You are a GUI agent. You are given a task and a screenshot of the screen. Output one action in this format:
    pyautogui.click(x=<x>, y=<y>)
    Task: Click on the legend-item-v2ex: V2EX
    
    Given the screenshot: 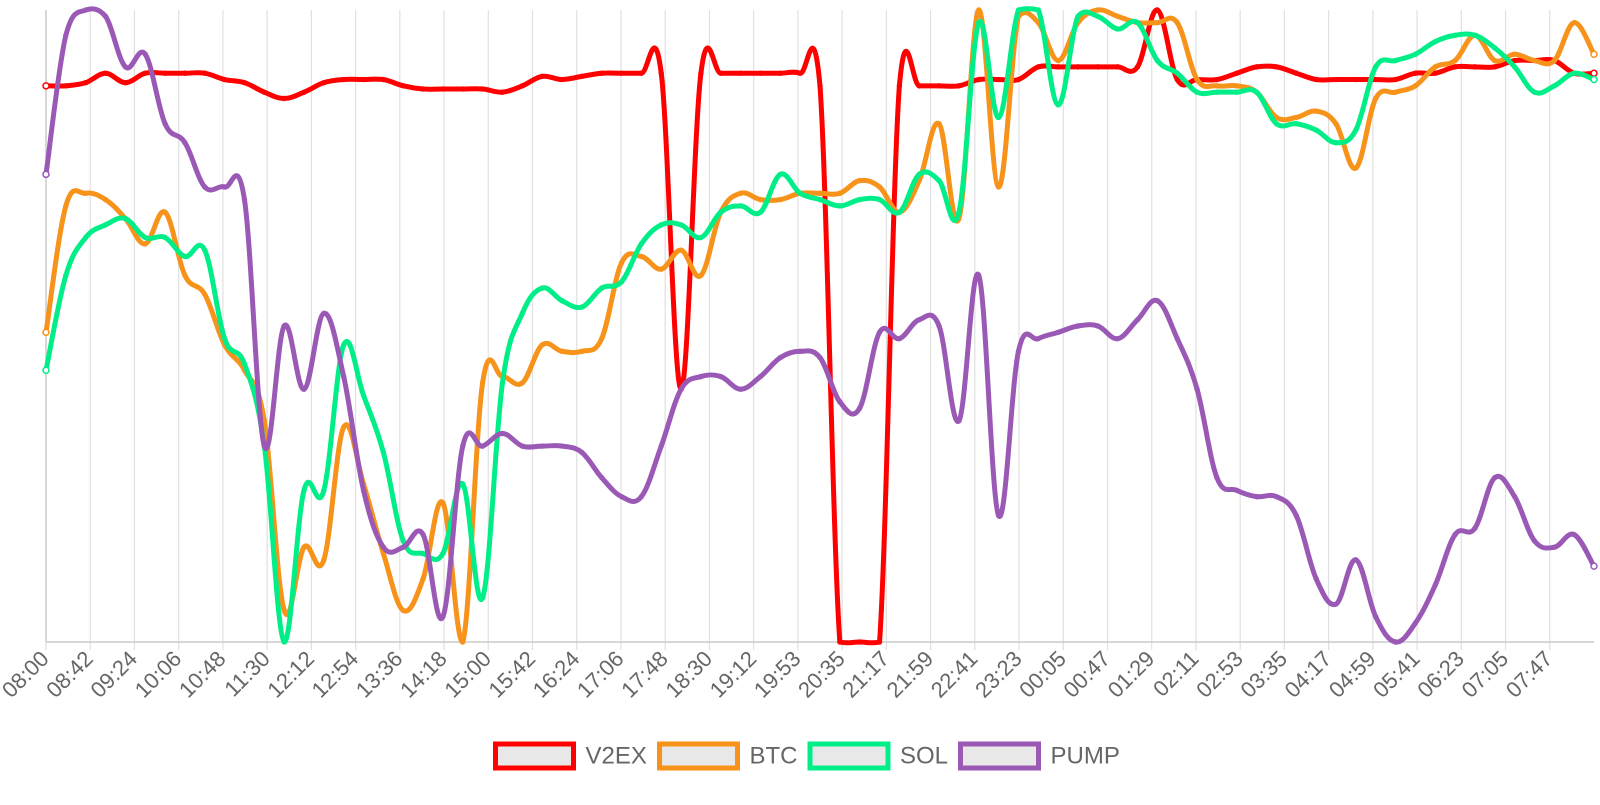 What is the action you would take?
    pyautogui.click(x=570, y=756)
    